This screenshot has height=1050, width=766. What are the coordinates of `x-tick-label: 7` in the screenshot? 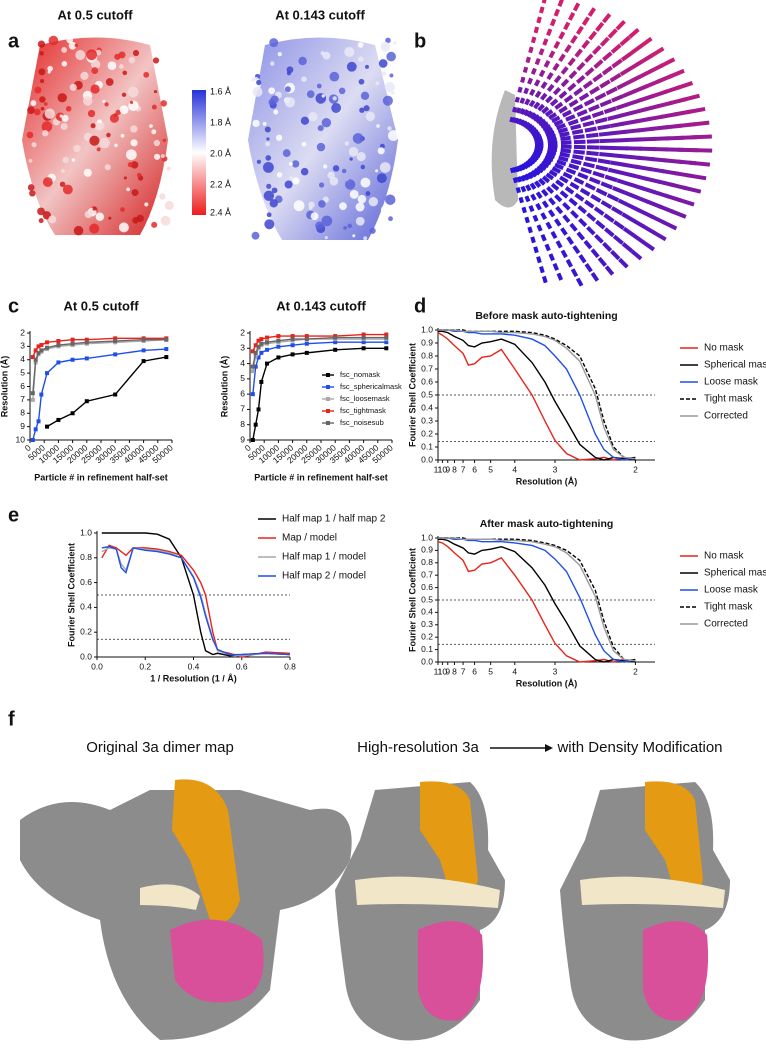 It's located at (463, 671).